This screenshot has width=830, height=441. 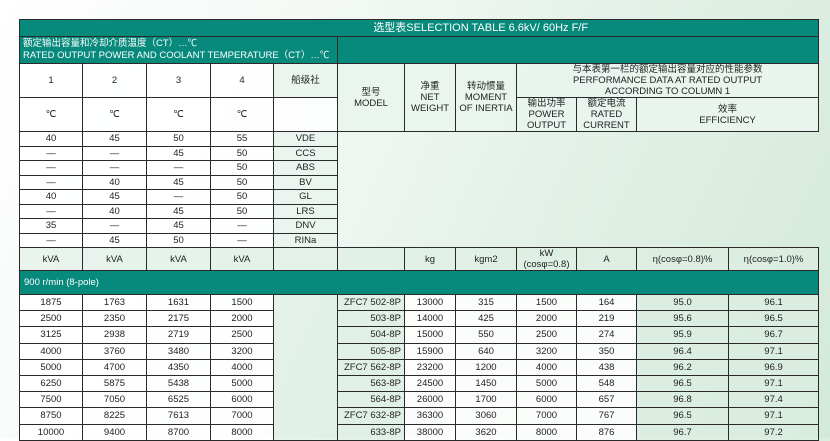 I want to click on inertia-cell: 425, so click(x=486, y=319).